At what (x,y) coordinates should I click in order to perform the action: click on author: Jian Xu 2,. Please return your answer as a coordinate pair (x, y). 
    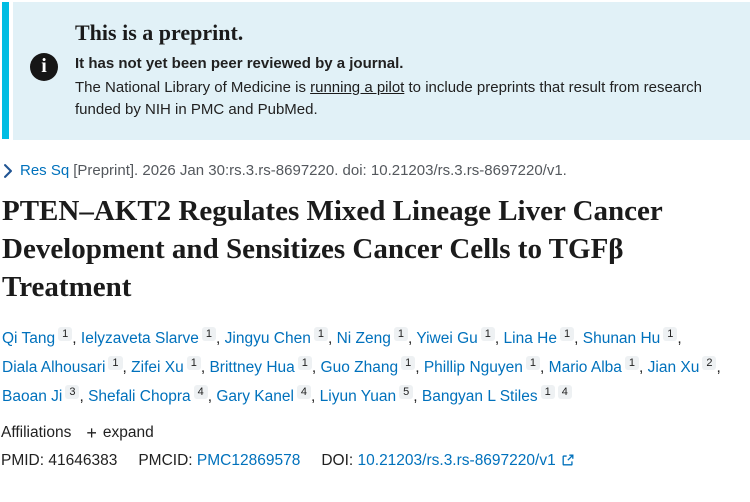
    Looking at the image, I should click on (684, 366).